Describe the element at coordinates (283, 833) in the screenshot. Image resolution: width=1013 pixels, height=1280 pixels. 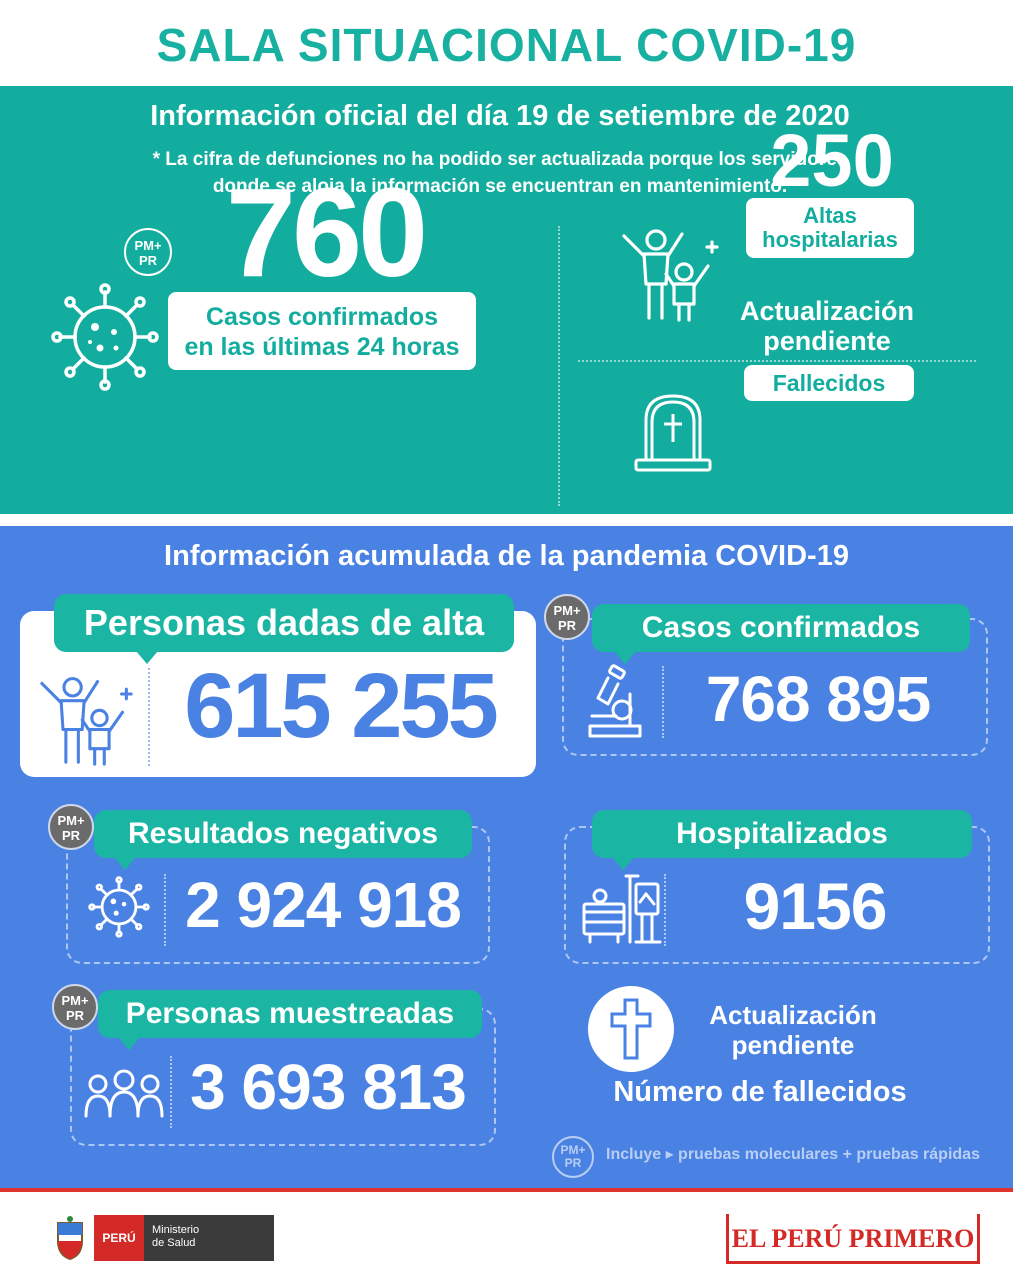
I see `negative-label: Resultados negativos` at that location.